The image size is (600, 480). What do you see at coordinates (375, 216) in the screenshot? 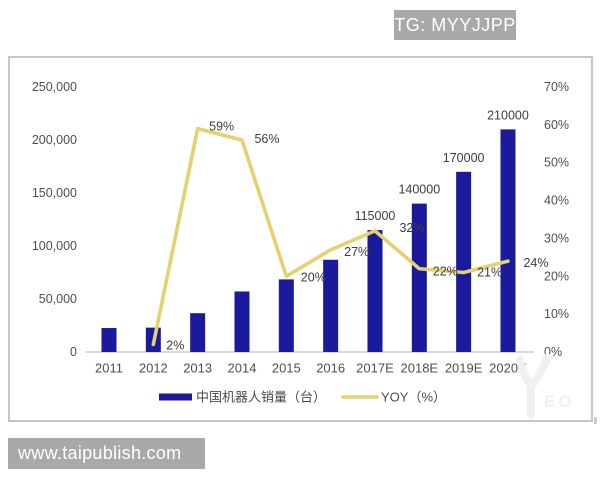
I see `bar-value-label: 115000` at bounding box center [375, 216].